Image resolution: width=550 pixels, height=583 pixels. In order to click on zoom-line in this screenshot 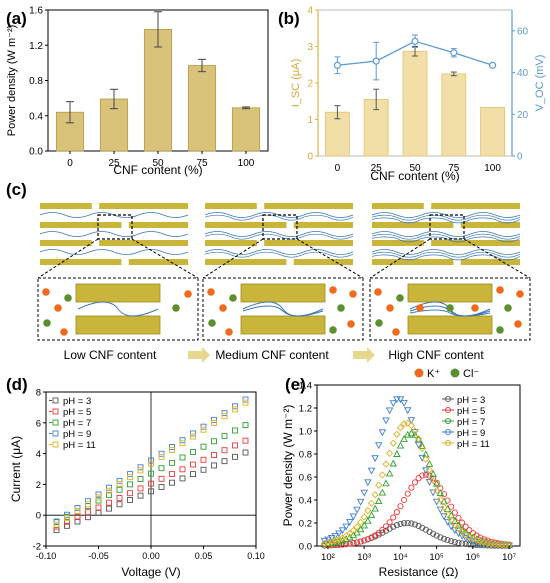, I will do `click(400, 258)`.